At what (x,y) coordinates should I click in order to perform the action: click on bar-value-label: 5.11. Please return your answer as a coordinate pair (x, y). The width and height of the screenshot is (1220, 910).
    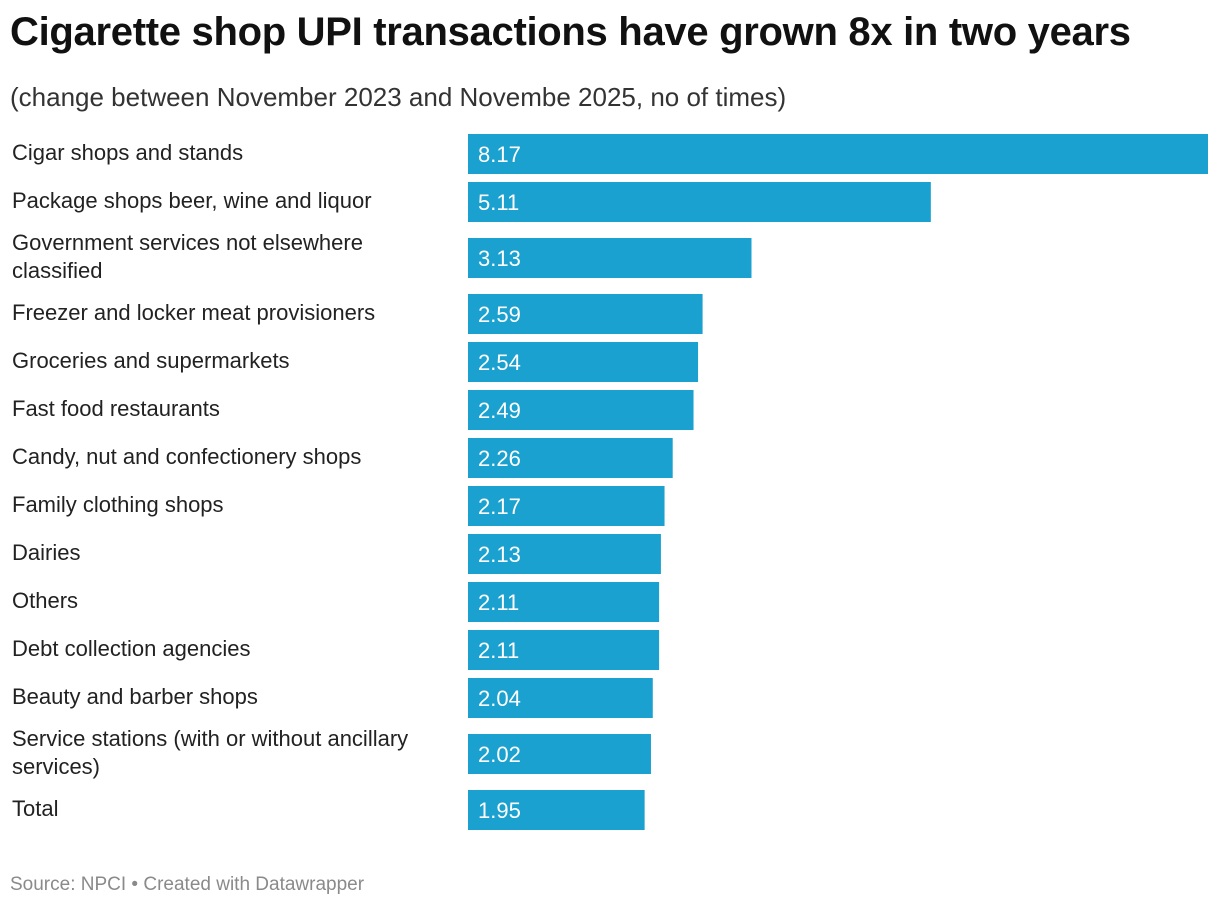
    Looking at the image, I should click on (498, 202).